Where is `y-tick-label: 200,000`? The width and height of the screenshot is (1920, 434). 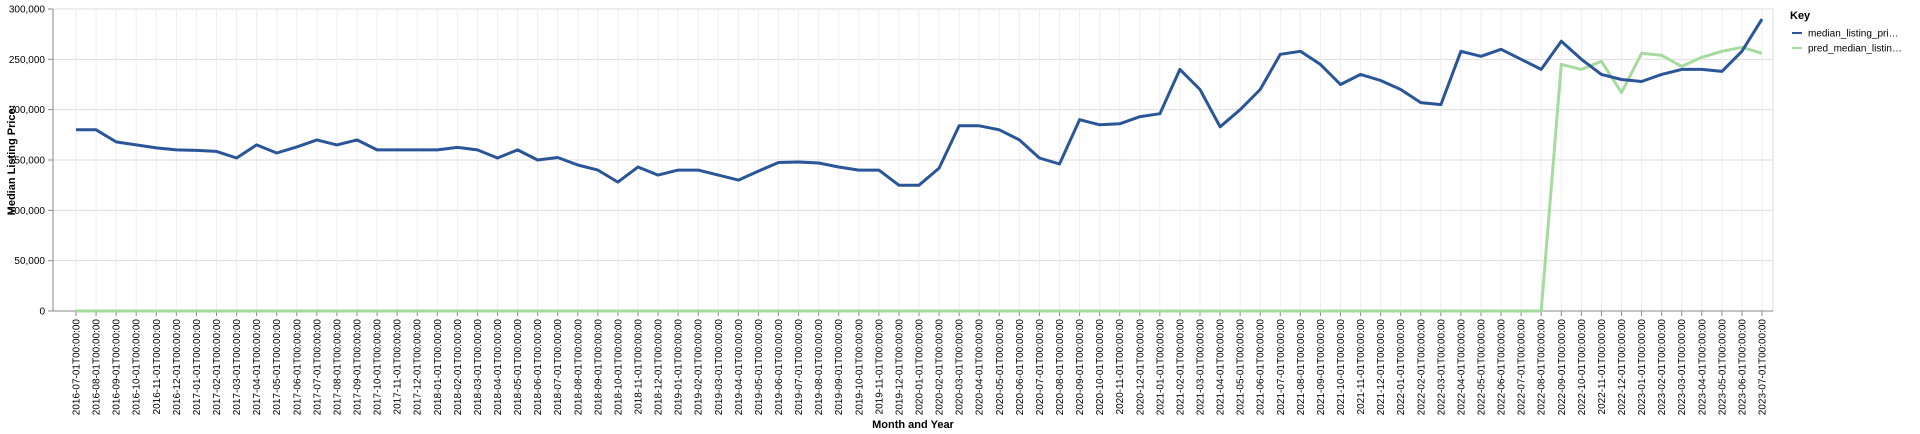
y-tick-label: 200,000 is located at coordinates (27, 110).